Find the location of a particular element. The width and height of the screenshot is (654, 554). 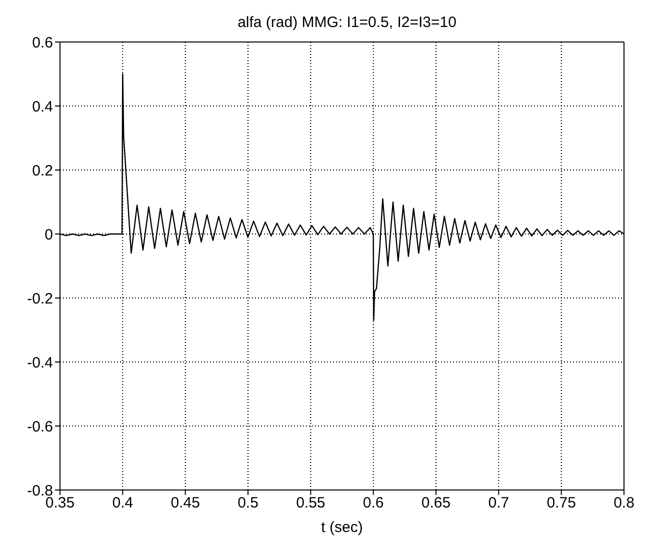

x-tick-label: 0.75 is located at coordinates (561, 503).